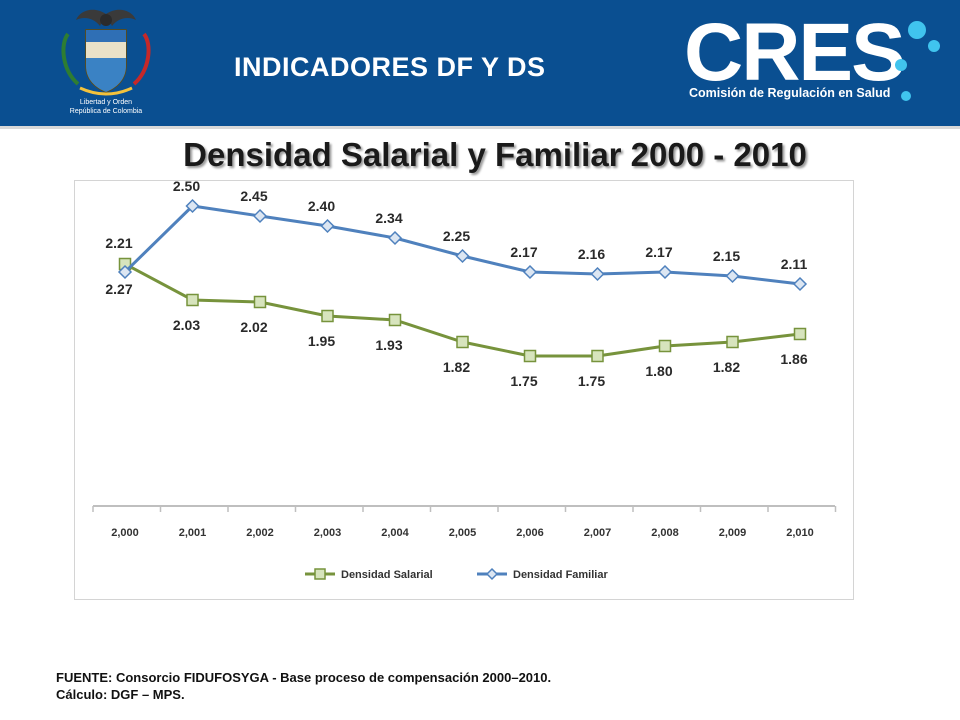 The image size is (960, 720). I want to click on data-label: 2.27, so click(118, 289).